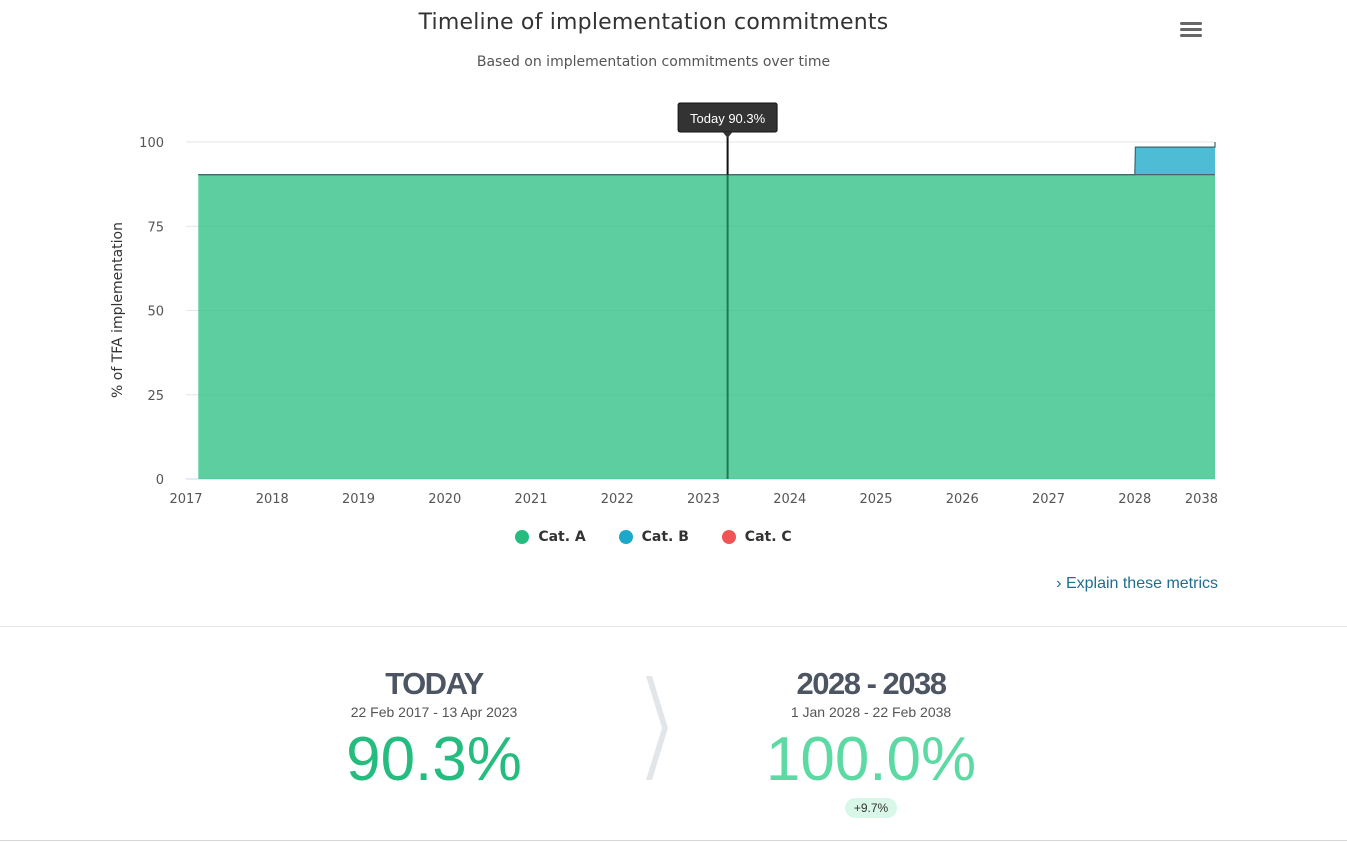 The height and width of the screenshot is (842, 1347). I want to click on explain-metrics-link: › Explain these metrics, so click(1137, 584).